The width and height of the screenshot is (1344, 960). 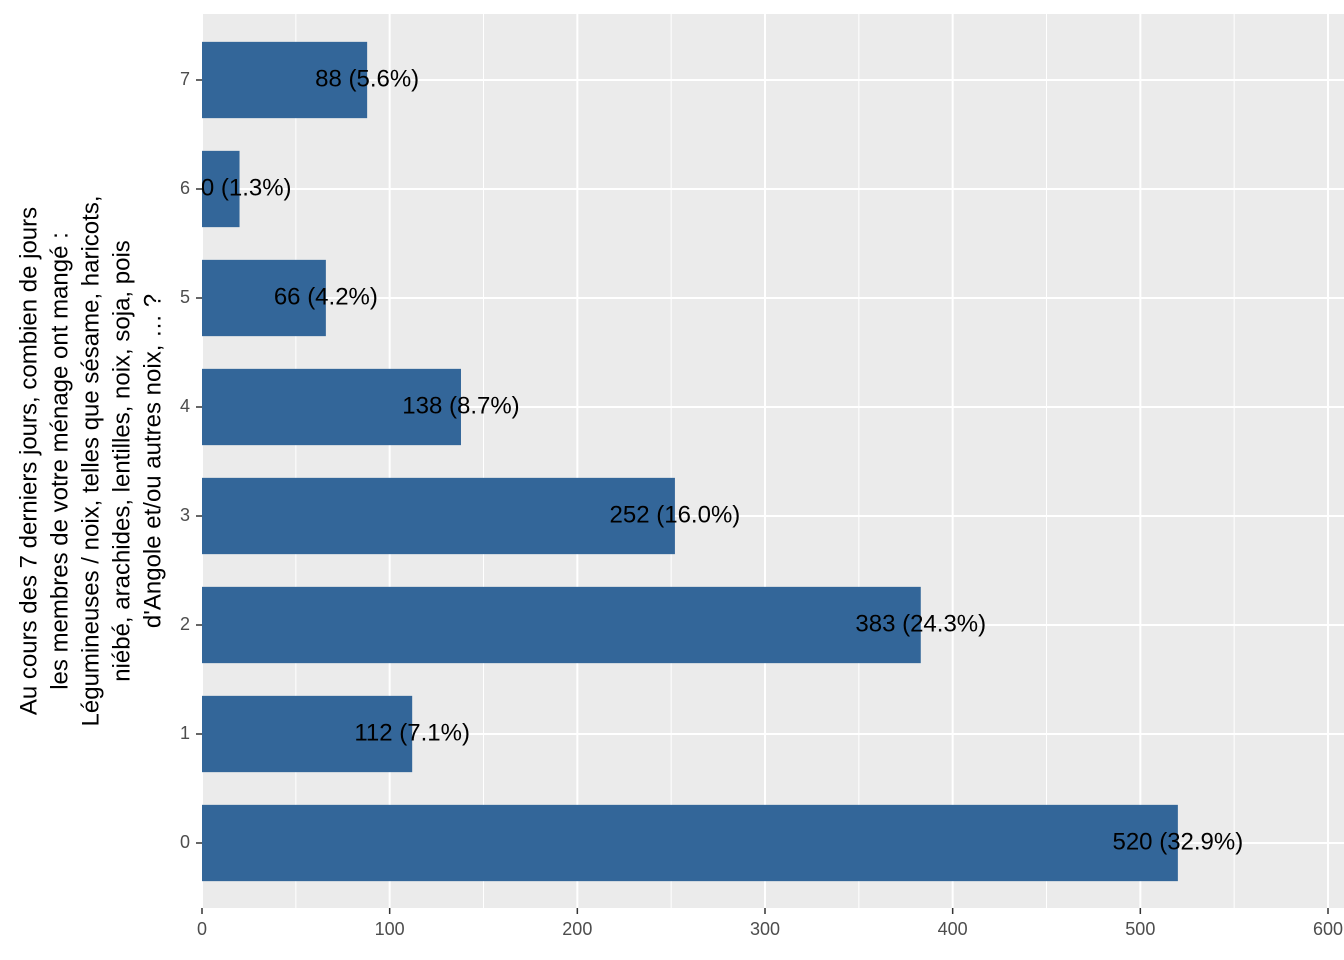 I want to click on value-label: 138 (8.7%), so click(x=460, y=405).